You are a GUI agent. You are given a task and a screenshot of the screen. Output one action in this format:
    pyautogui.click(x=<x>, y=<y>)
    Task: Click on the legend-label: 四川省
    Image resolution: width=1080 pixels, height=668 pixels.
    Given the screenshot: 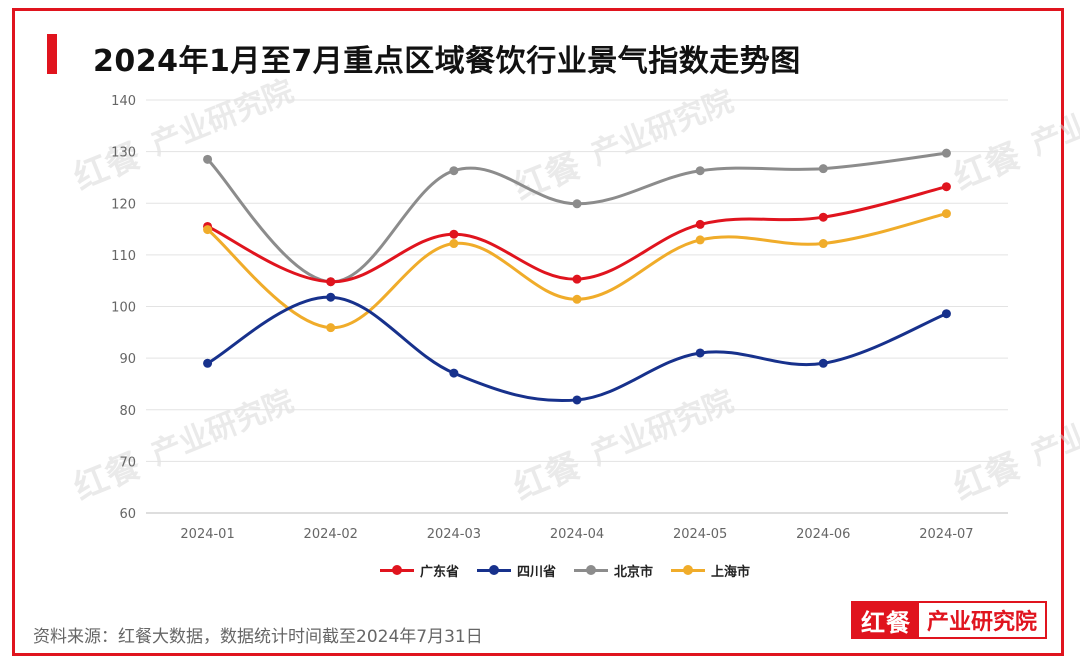 What is the action you would take?
    pyautogui.click(x=536, y=572)
    